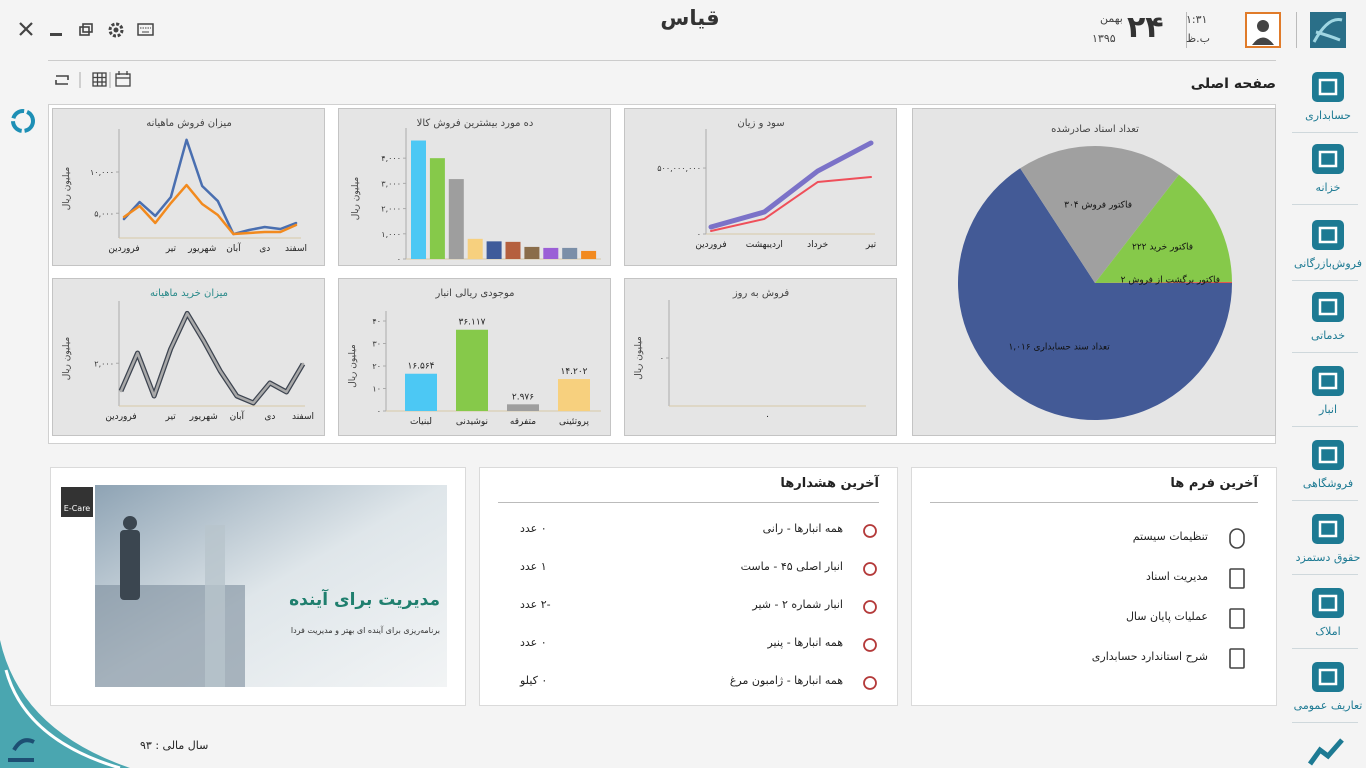 Image resolution: width=1366 pixels, height=768 pixels. Describe the element at coordinates (760, 357) in the screenshot. I see `chart-panel: فروش به روز میلیون ریال ۰ ۰` at that location.